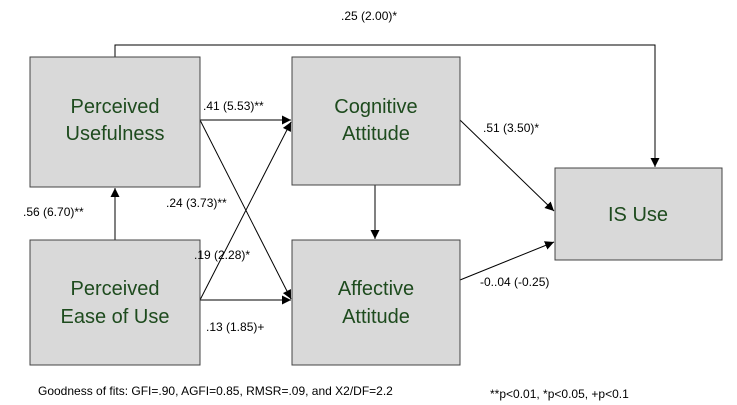 The height and width of the screenshot is (405, 737). I want to click on edge-label: .24 (3.73)**, so click(196, 203).